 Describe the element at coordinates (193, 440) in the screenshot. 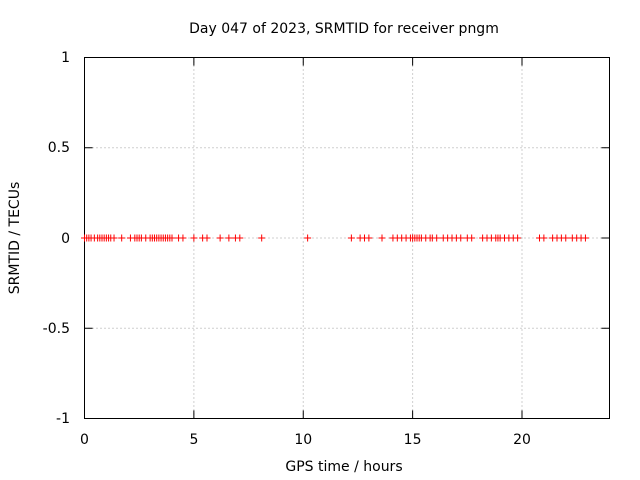

I see `x-tick-label: 5` at that location.